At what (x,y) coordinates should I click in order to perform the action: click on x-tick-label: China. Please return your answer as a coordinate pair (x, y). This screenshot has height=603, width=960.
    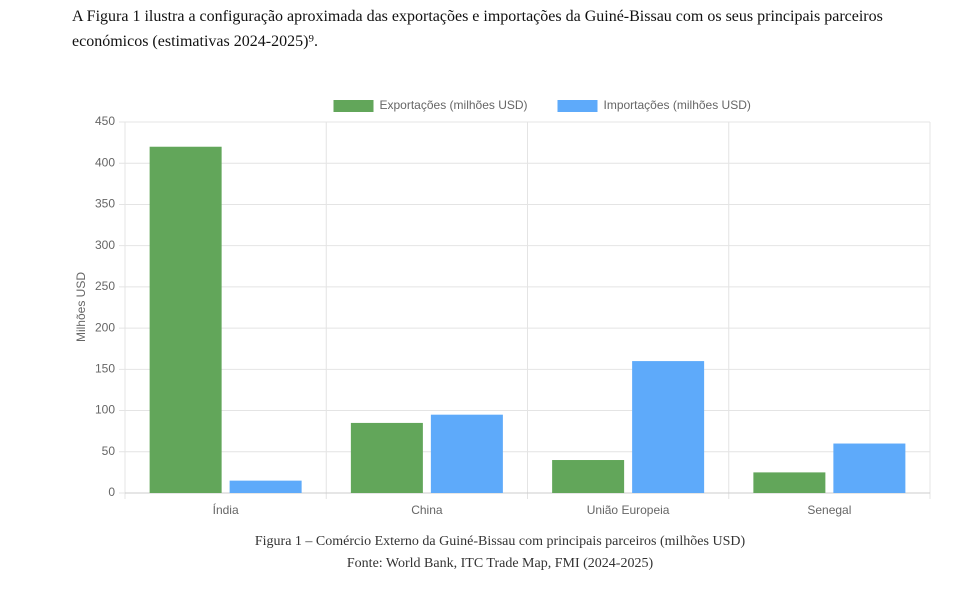
    Looking at the image, I should click on (427, 510).